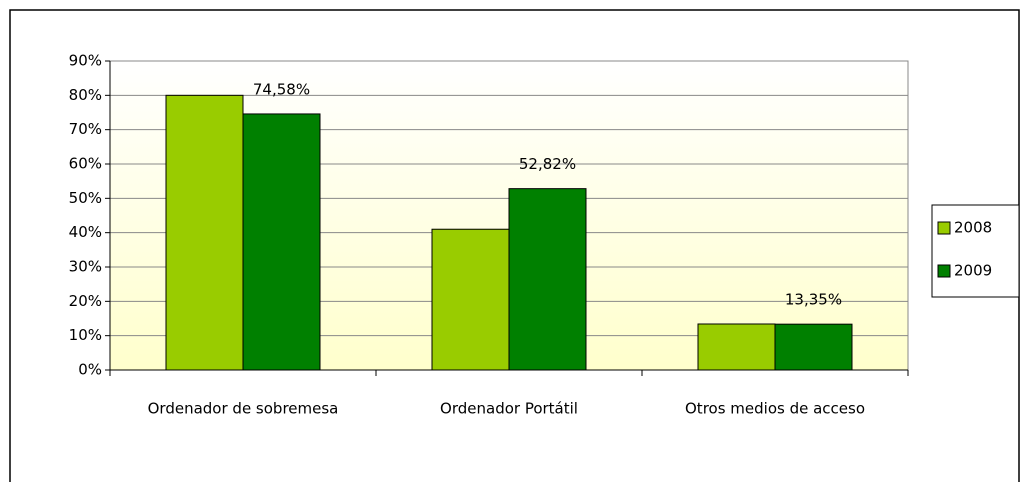 The height and width of the screenshot is (482, 1027). I want to click on y-tick-label: 20%, so click(85, 301).